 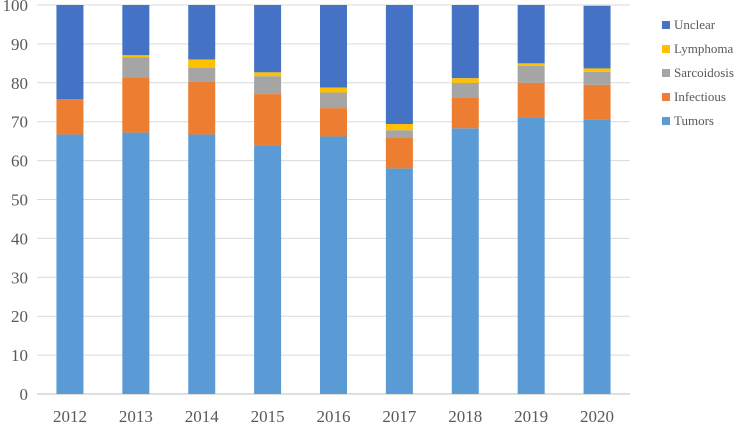 What do you see at coordinates (597, 37) in the screenshot?
I see `bar-segment-unclear-2020` at bounding box center [597, 37].